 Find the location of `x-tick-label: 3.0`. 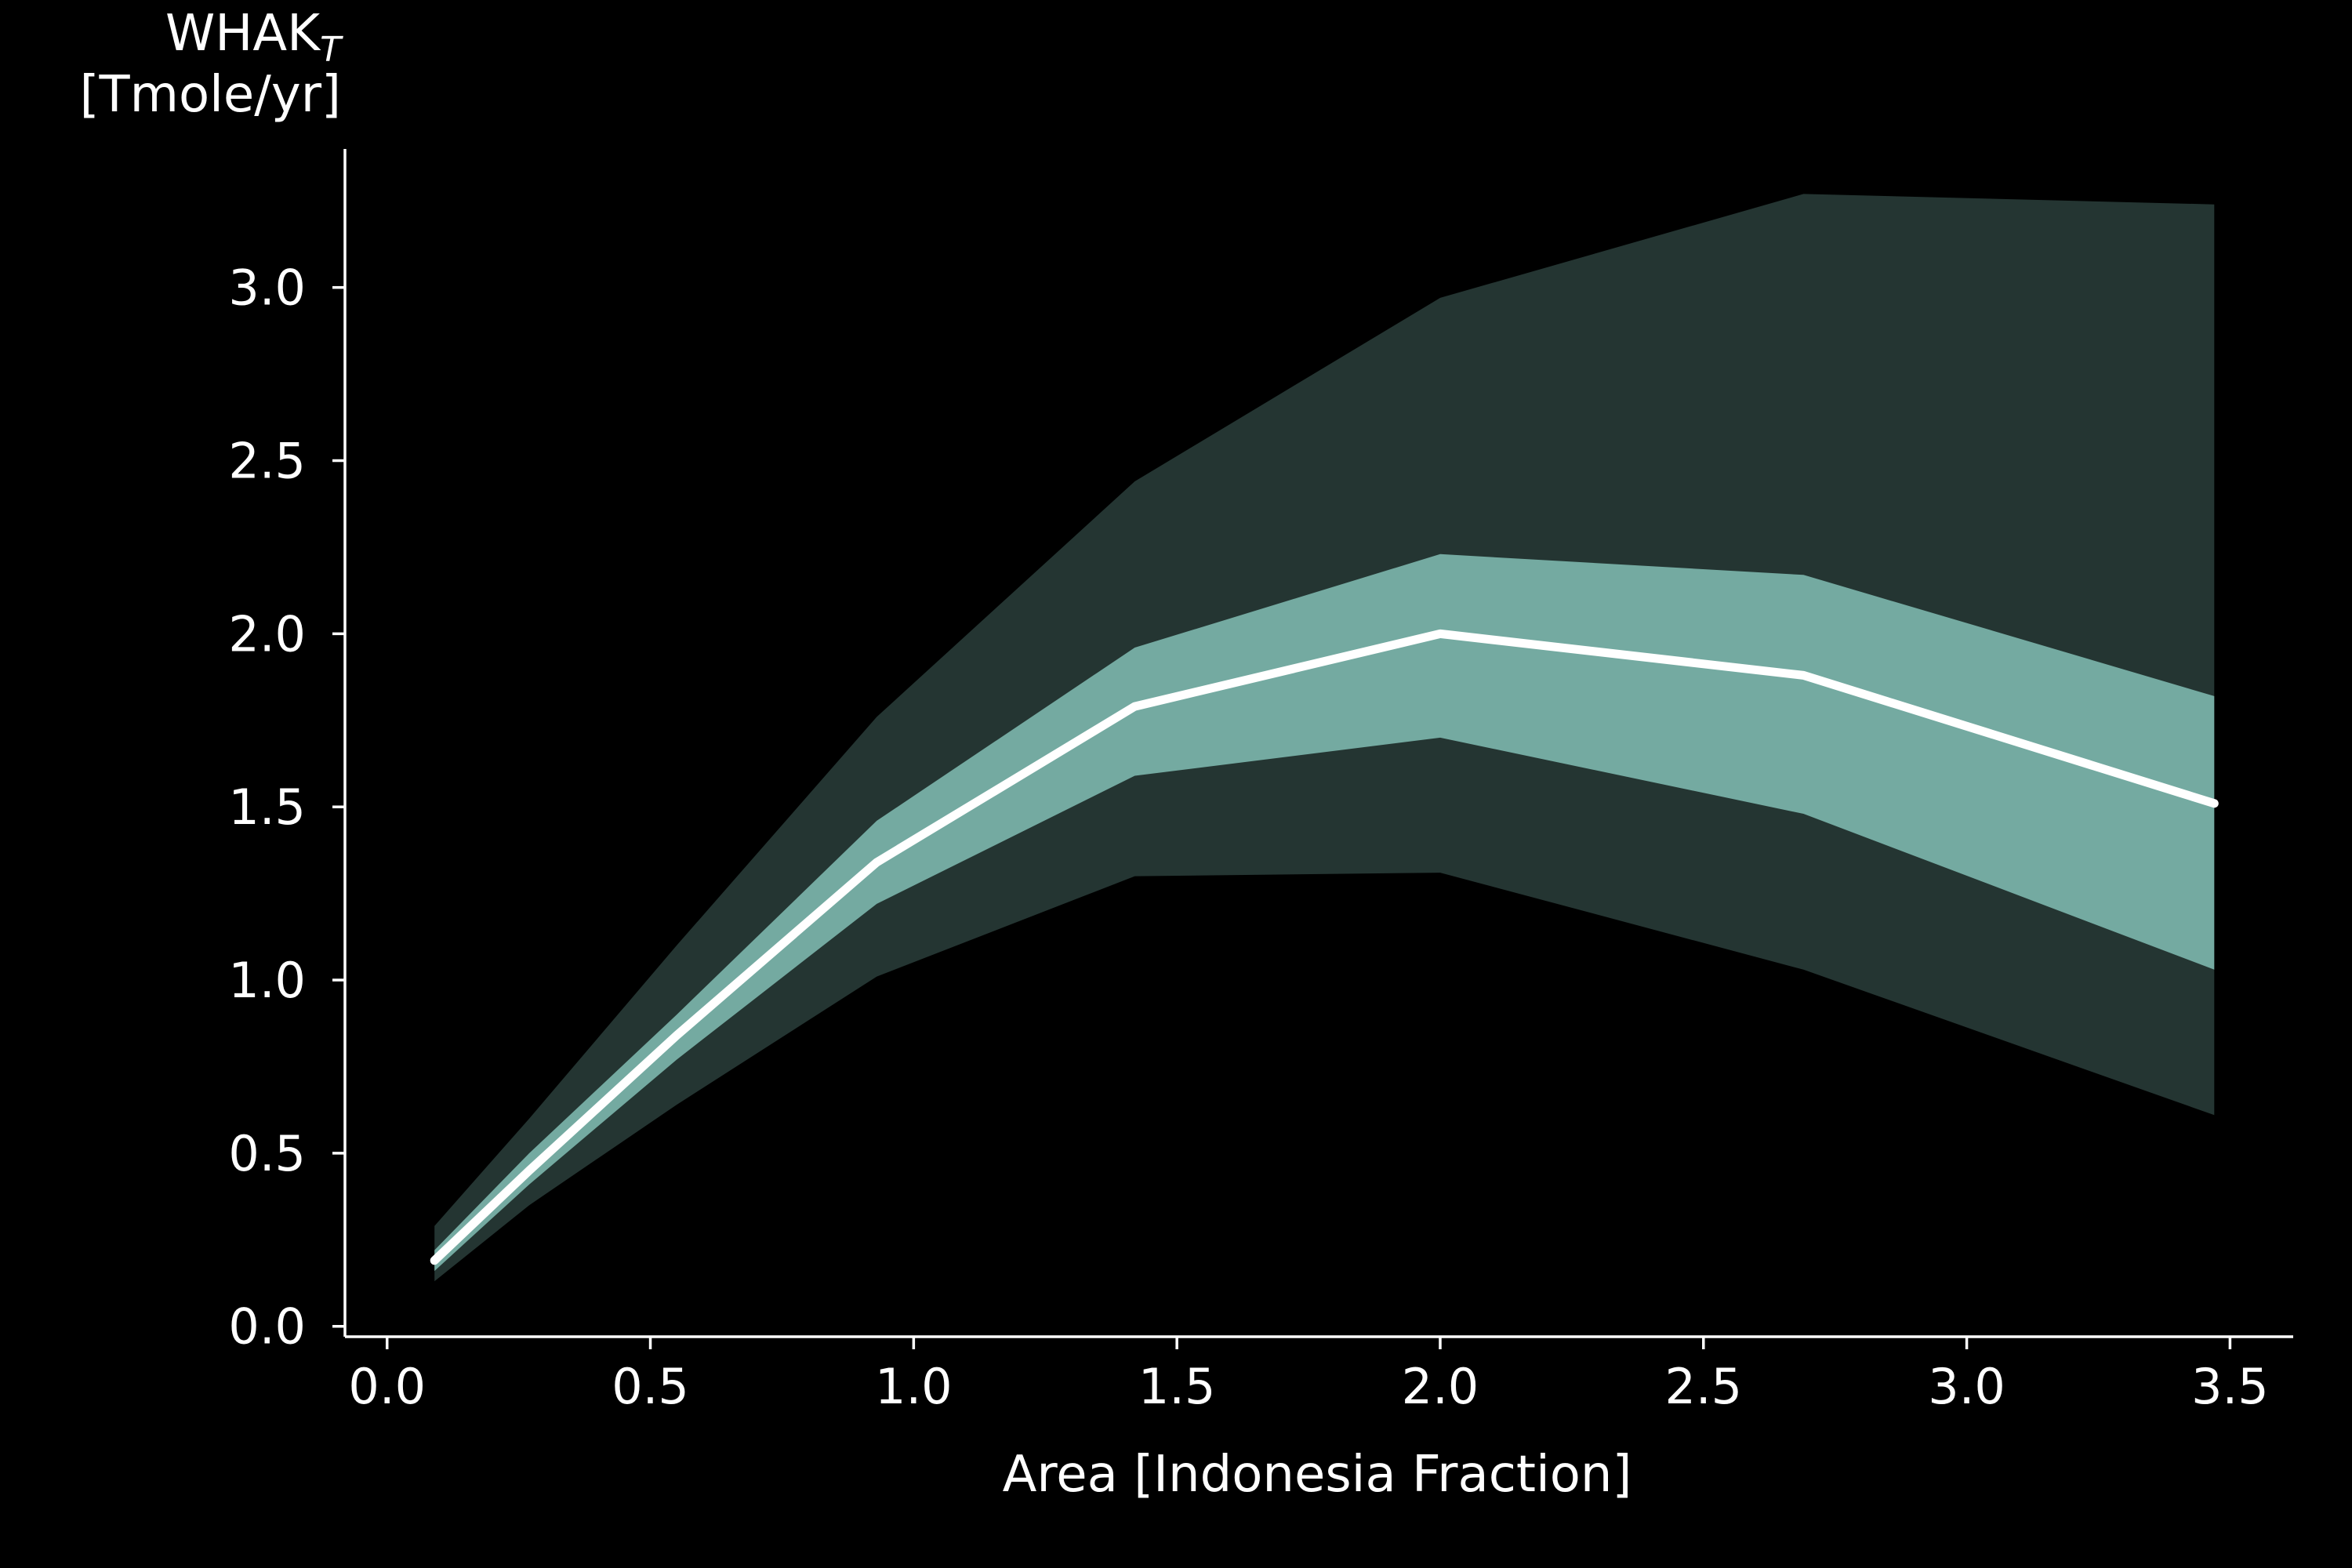

x-tick-label: 3.0 is located at coordinates (1966, 1386).